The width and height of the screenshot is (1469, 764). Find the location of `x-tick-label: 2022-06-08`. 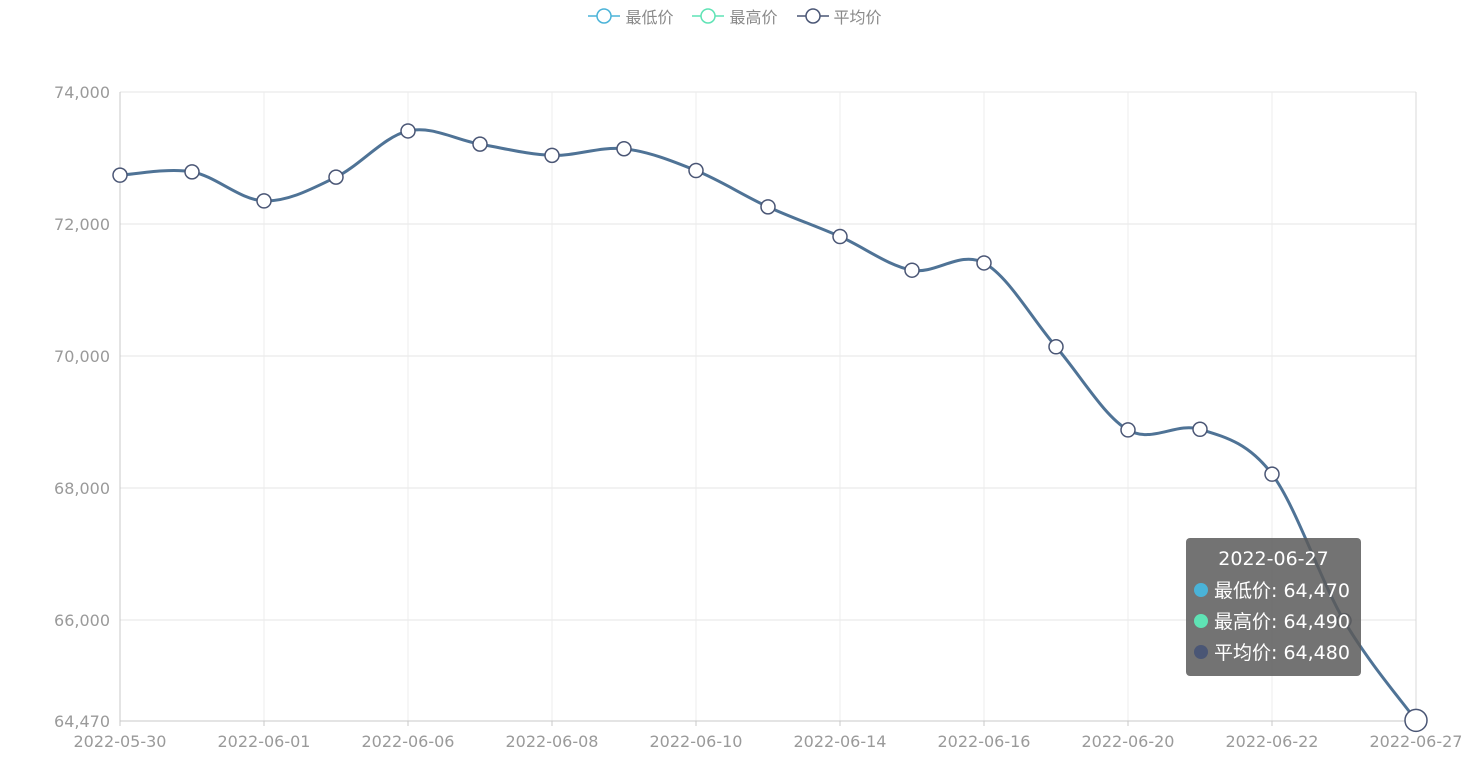

x-tick-label: 2022-06-08 is located at coordinates (552, 741).